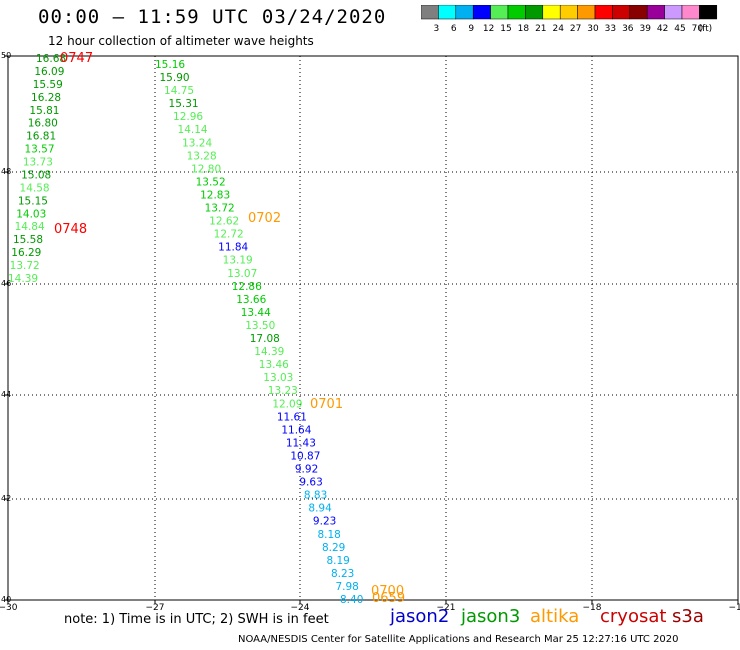  Describe the element at coordinates (155, 606) in the screenshot. I see `longitude-label: −27` at that location.